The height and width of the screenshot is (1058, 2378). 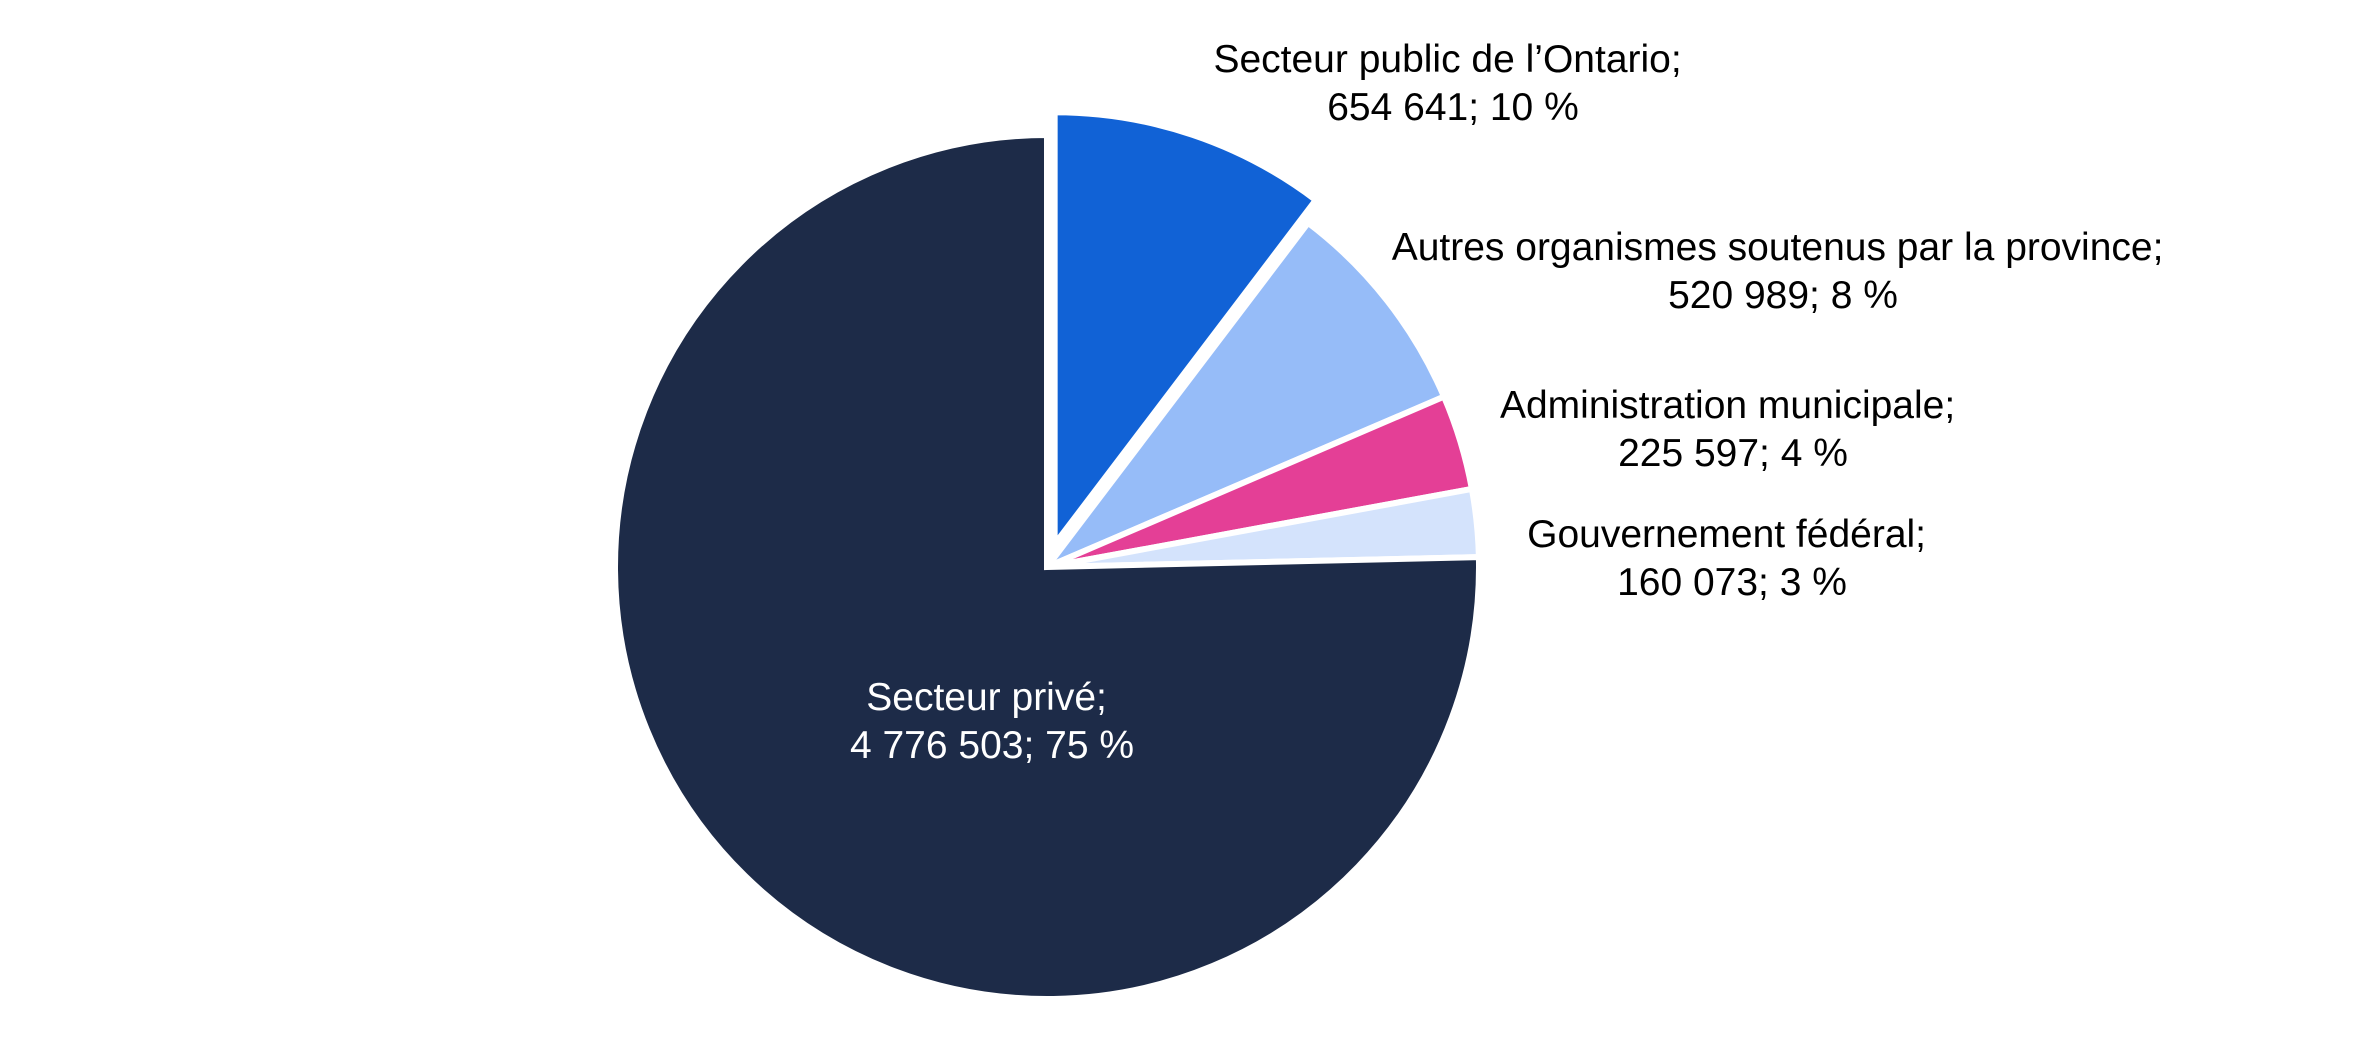 What do you see at coordinates (1733, 429) in the screenshot?
I see `label-administration-municipale: Administration municipale; 225 597; 4 %` at bounding box center [1733, 429].